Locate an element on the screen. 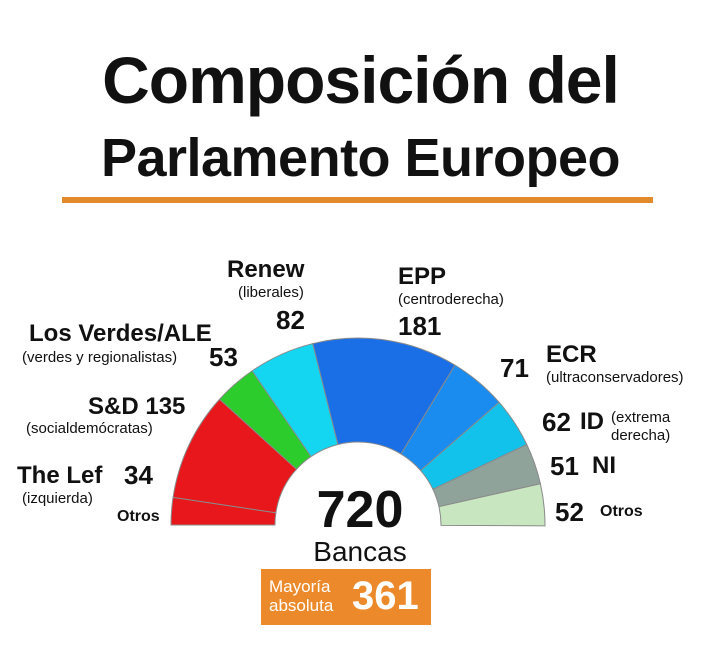 Image resolution: width=721 pixels, height=659 pixels. label-verdes-seats: 53 is located at coordinates (223, 357).